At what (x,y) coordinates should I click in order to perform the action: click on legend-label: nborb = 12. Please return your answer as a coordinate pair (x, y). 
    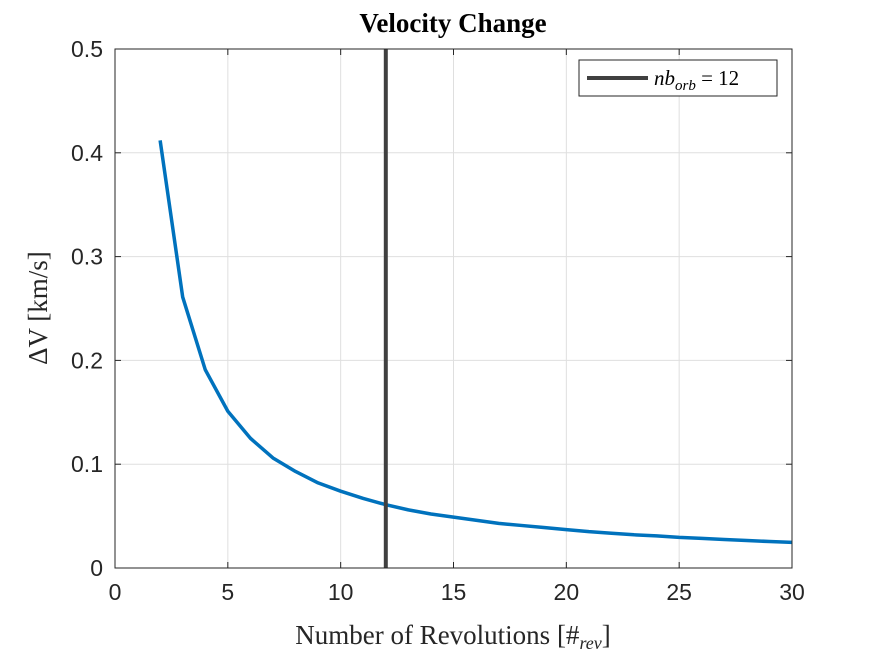
    Looking at the image, I should click on (696, 80).